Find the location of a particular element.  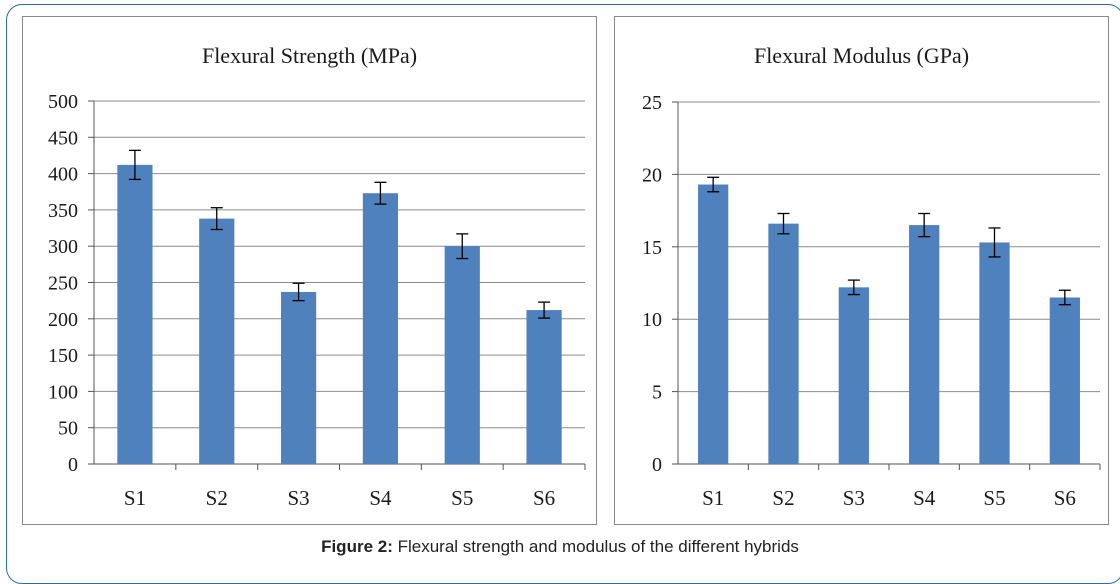

y-tick-label: 100 is located at coordinates (63, 392).